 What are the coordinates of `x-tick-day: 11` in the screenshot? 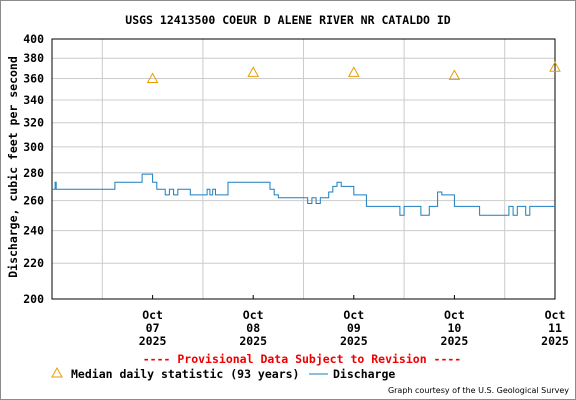 It's located at (555, 328).